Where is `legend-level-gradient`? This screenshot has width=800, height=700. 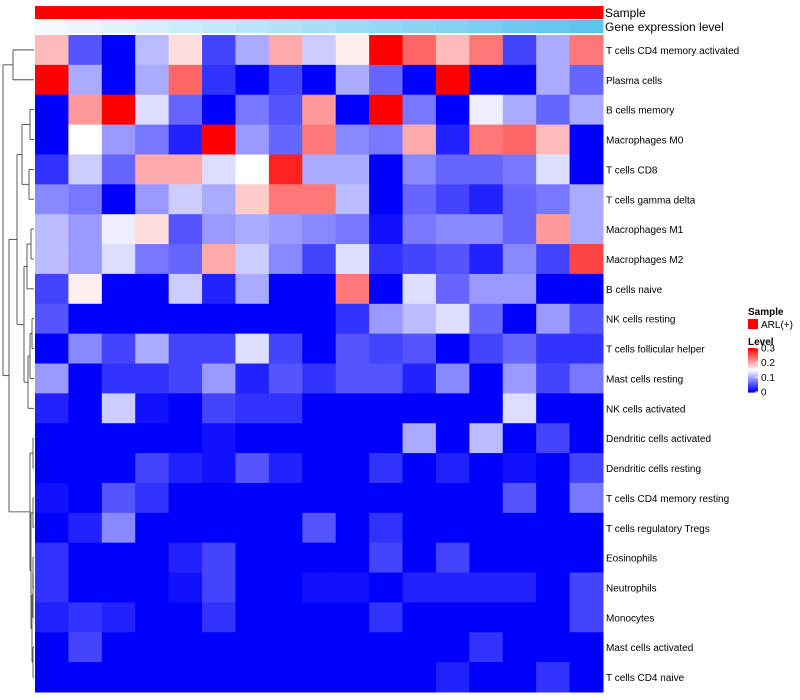 legend-level-gradient is located at coordinates (753, 370).